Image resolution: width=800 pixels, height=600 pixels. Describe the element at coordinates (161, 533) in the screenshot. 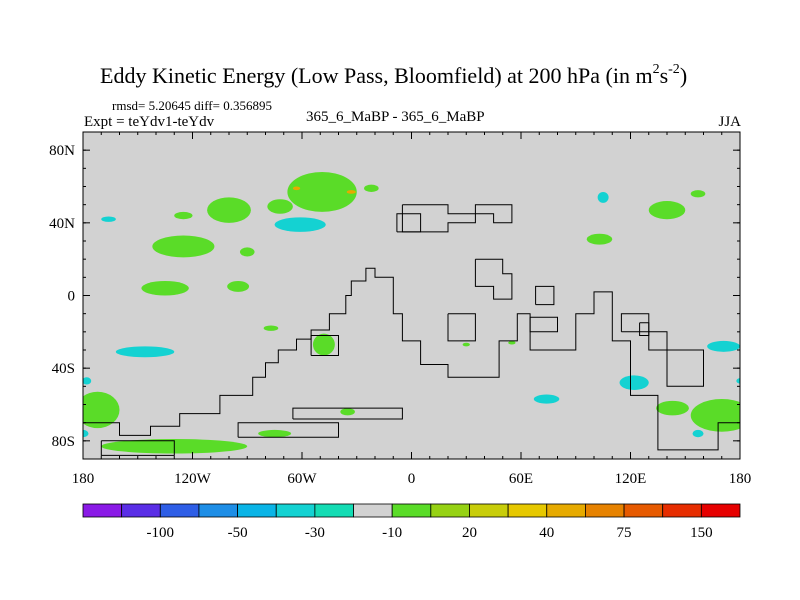

I see `colorbar-label-0: -100` at that location.